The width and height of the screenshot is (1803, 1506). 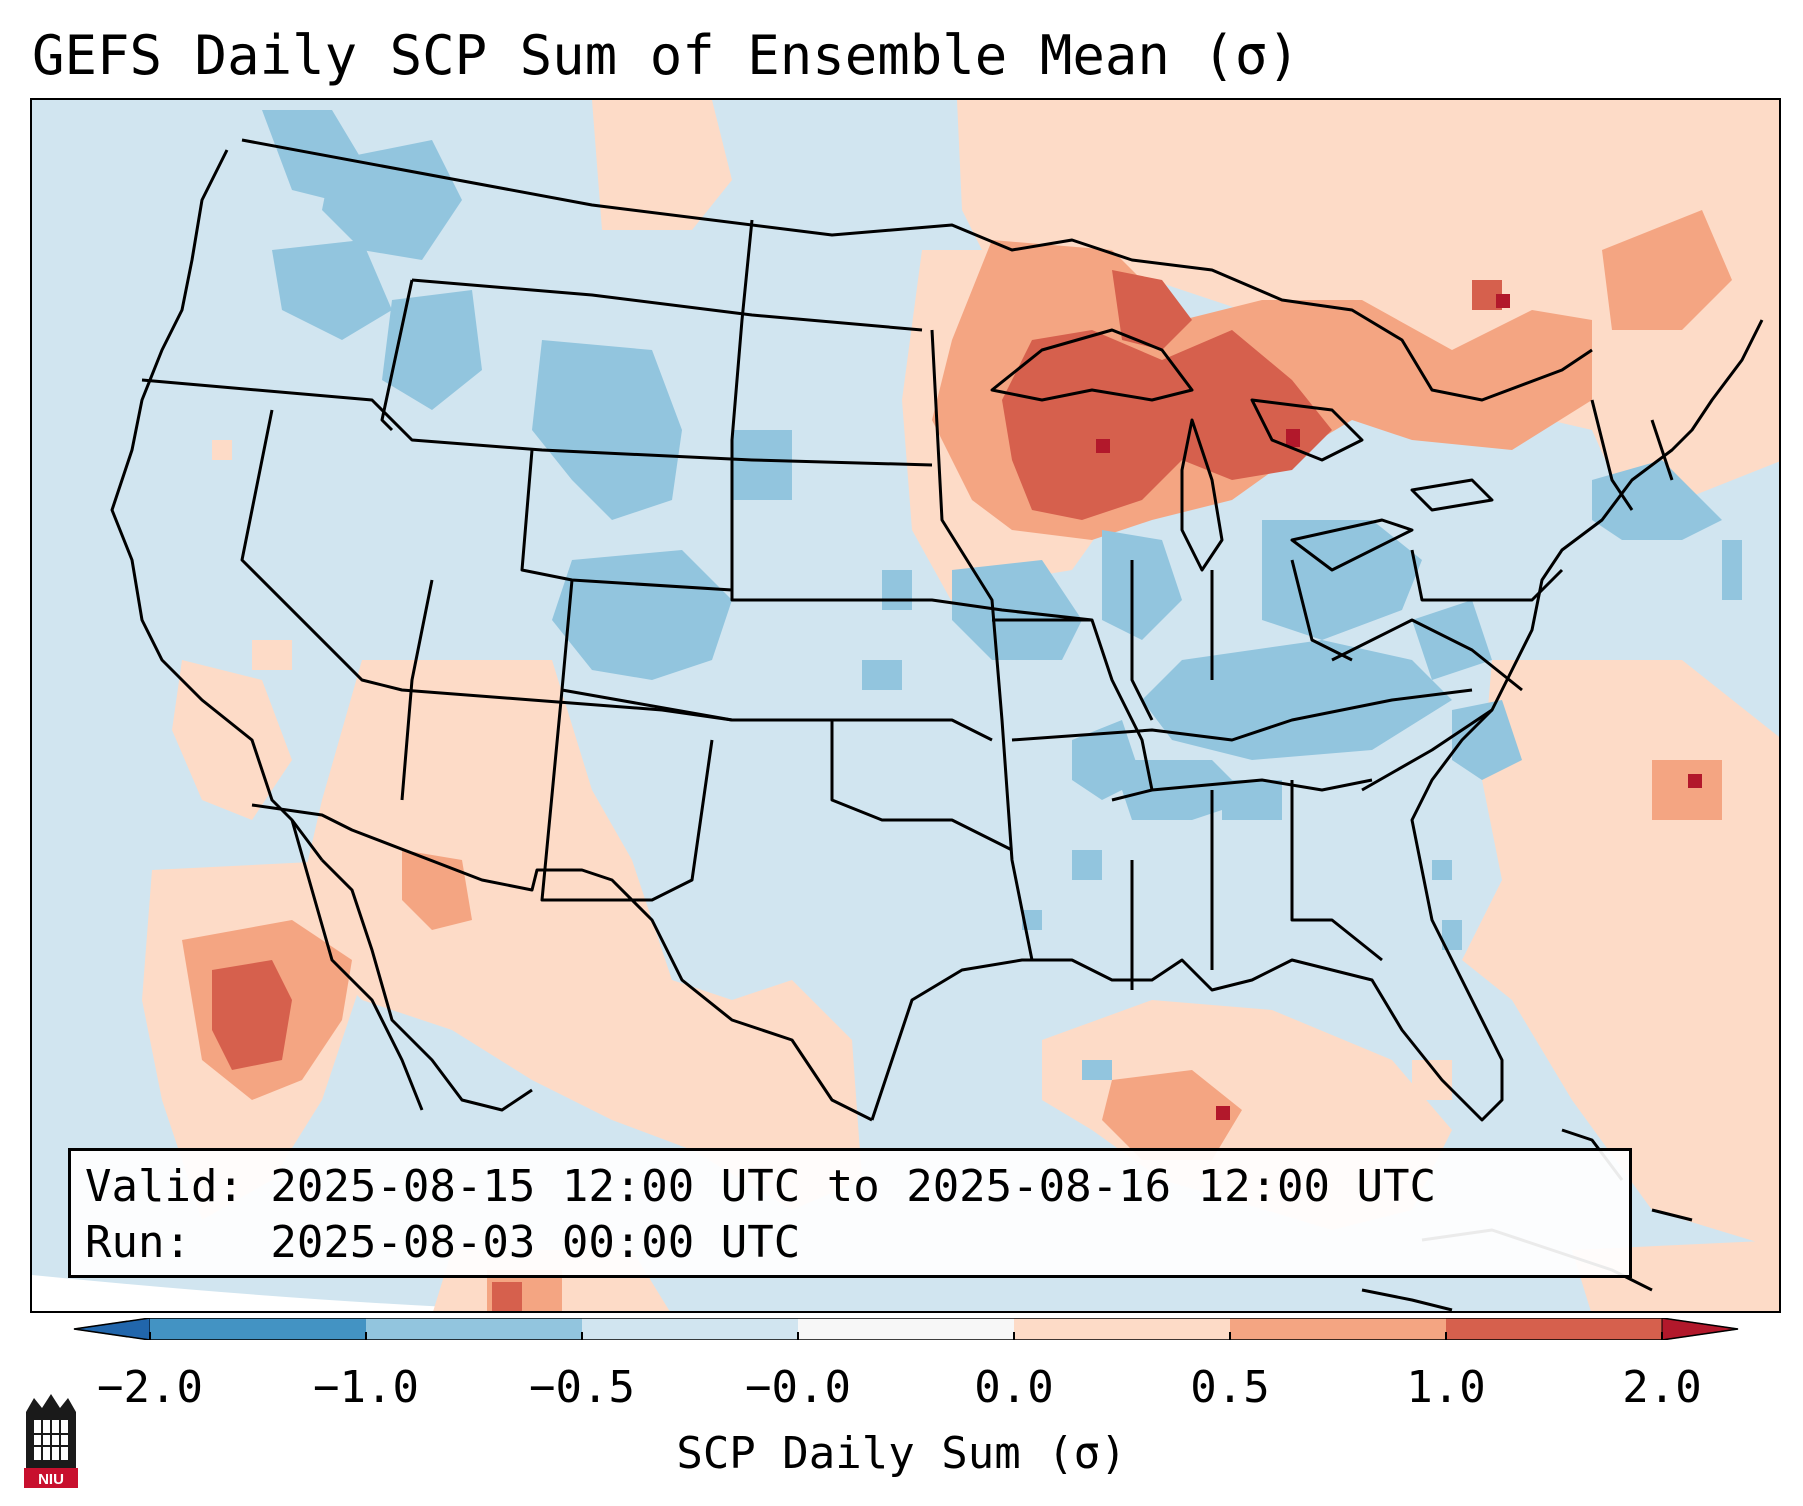 I want to click on niu-logo: NIU, so click(x=51, y=1441).